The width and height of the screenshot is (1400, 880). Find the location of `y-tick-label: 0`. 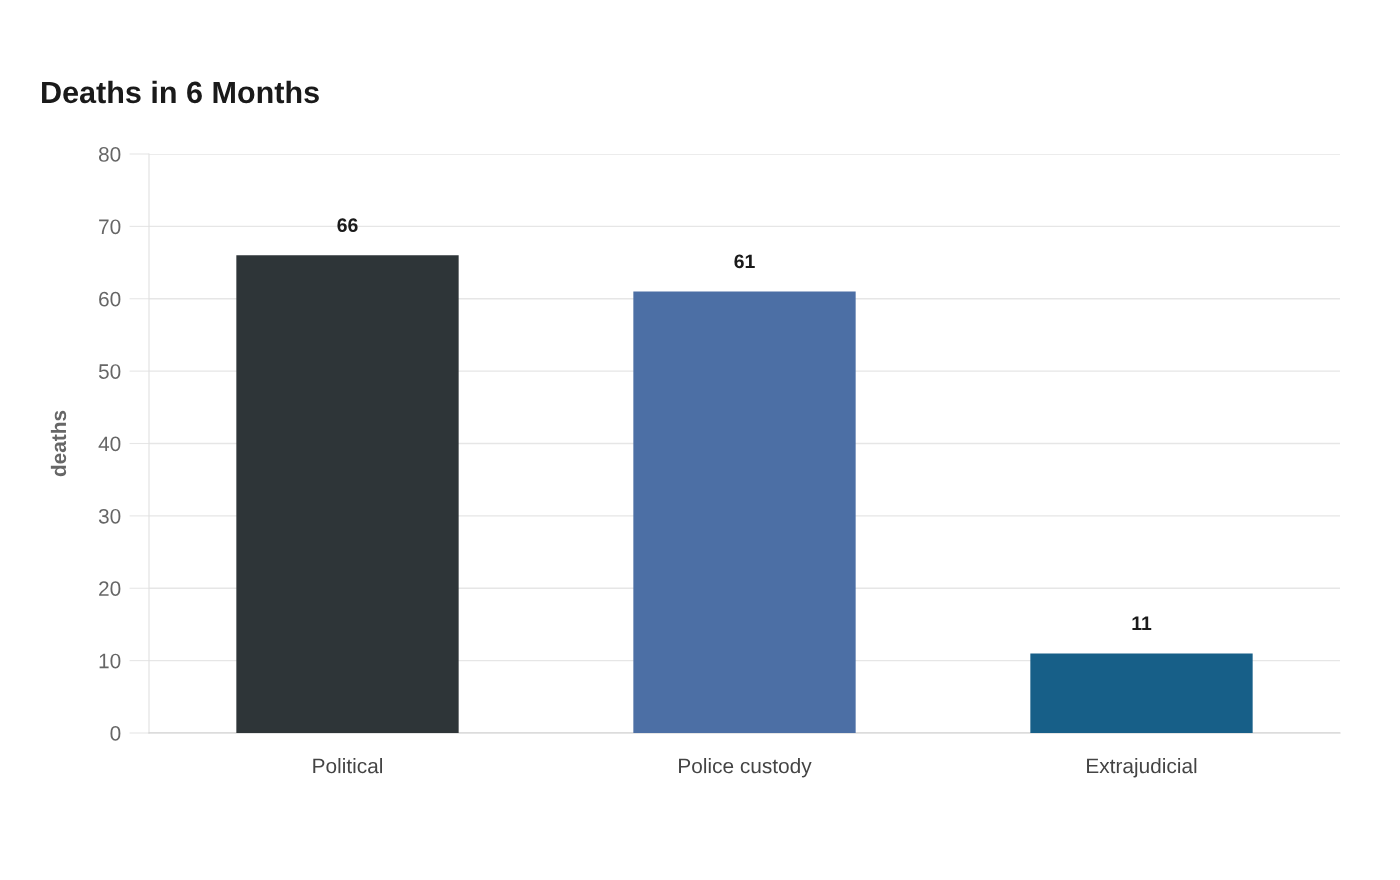

y-tick-label: 0 is located at coordinates (115, 733).